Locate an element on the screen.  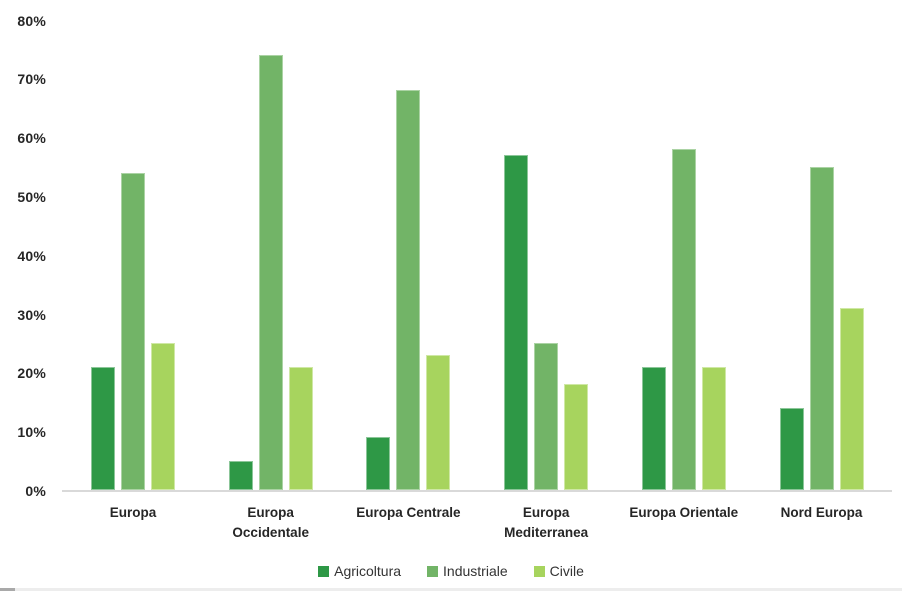
legend-label: Civile is located at coordinates (566, 571).